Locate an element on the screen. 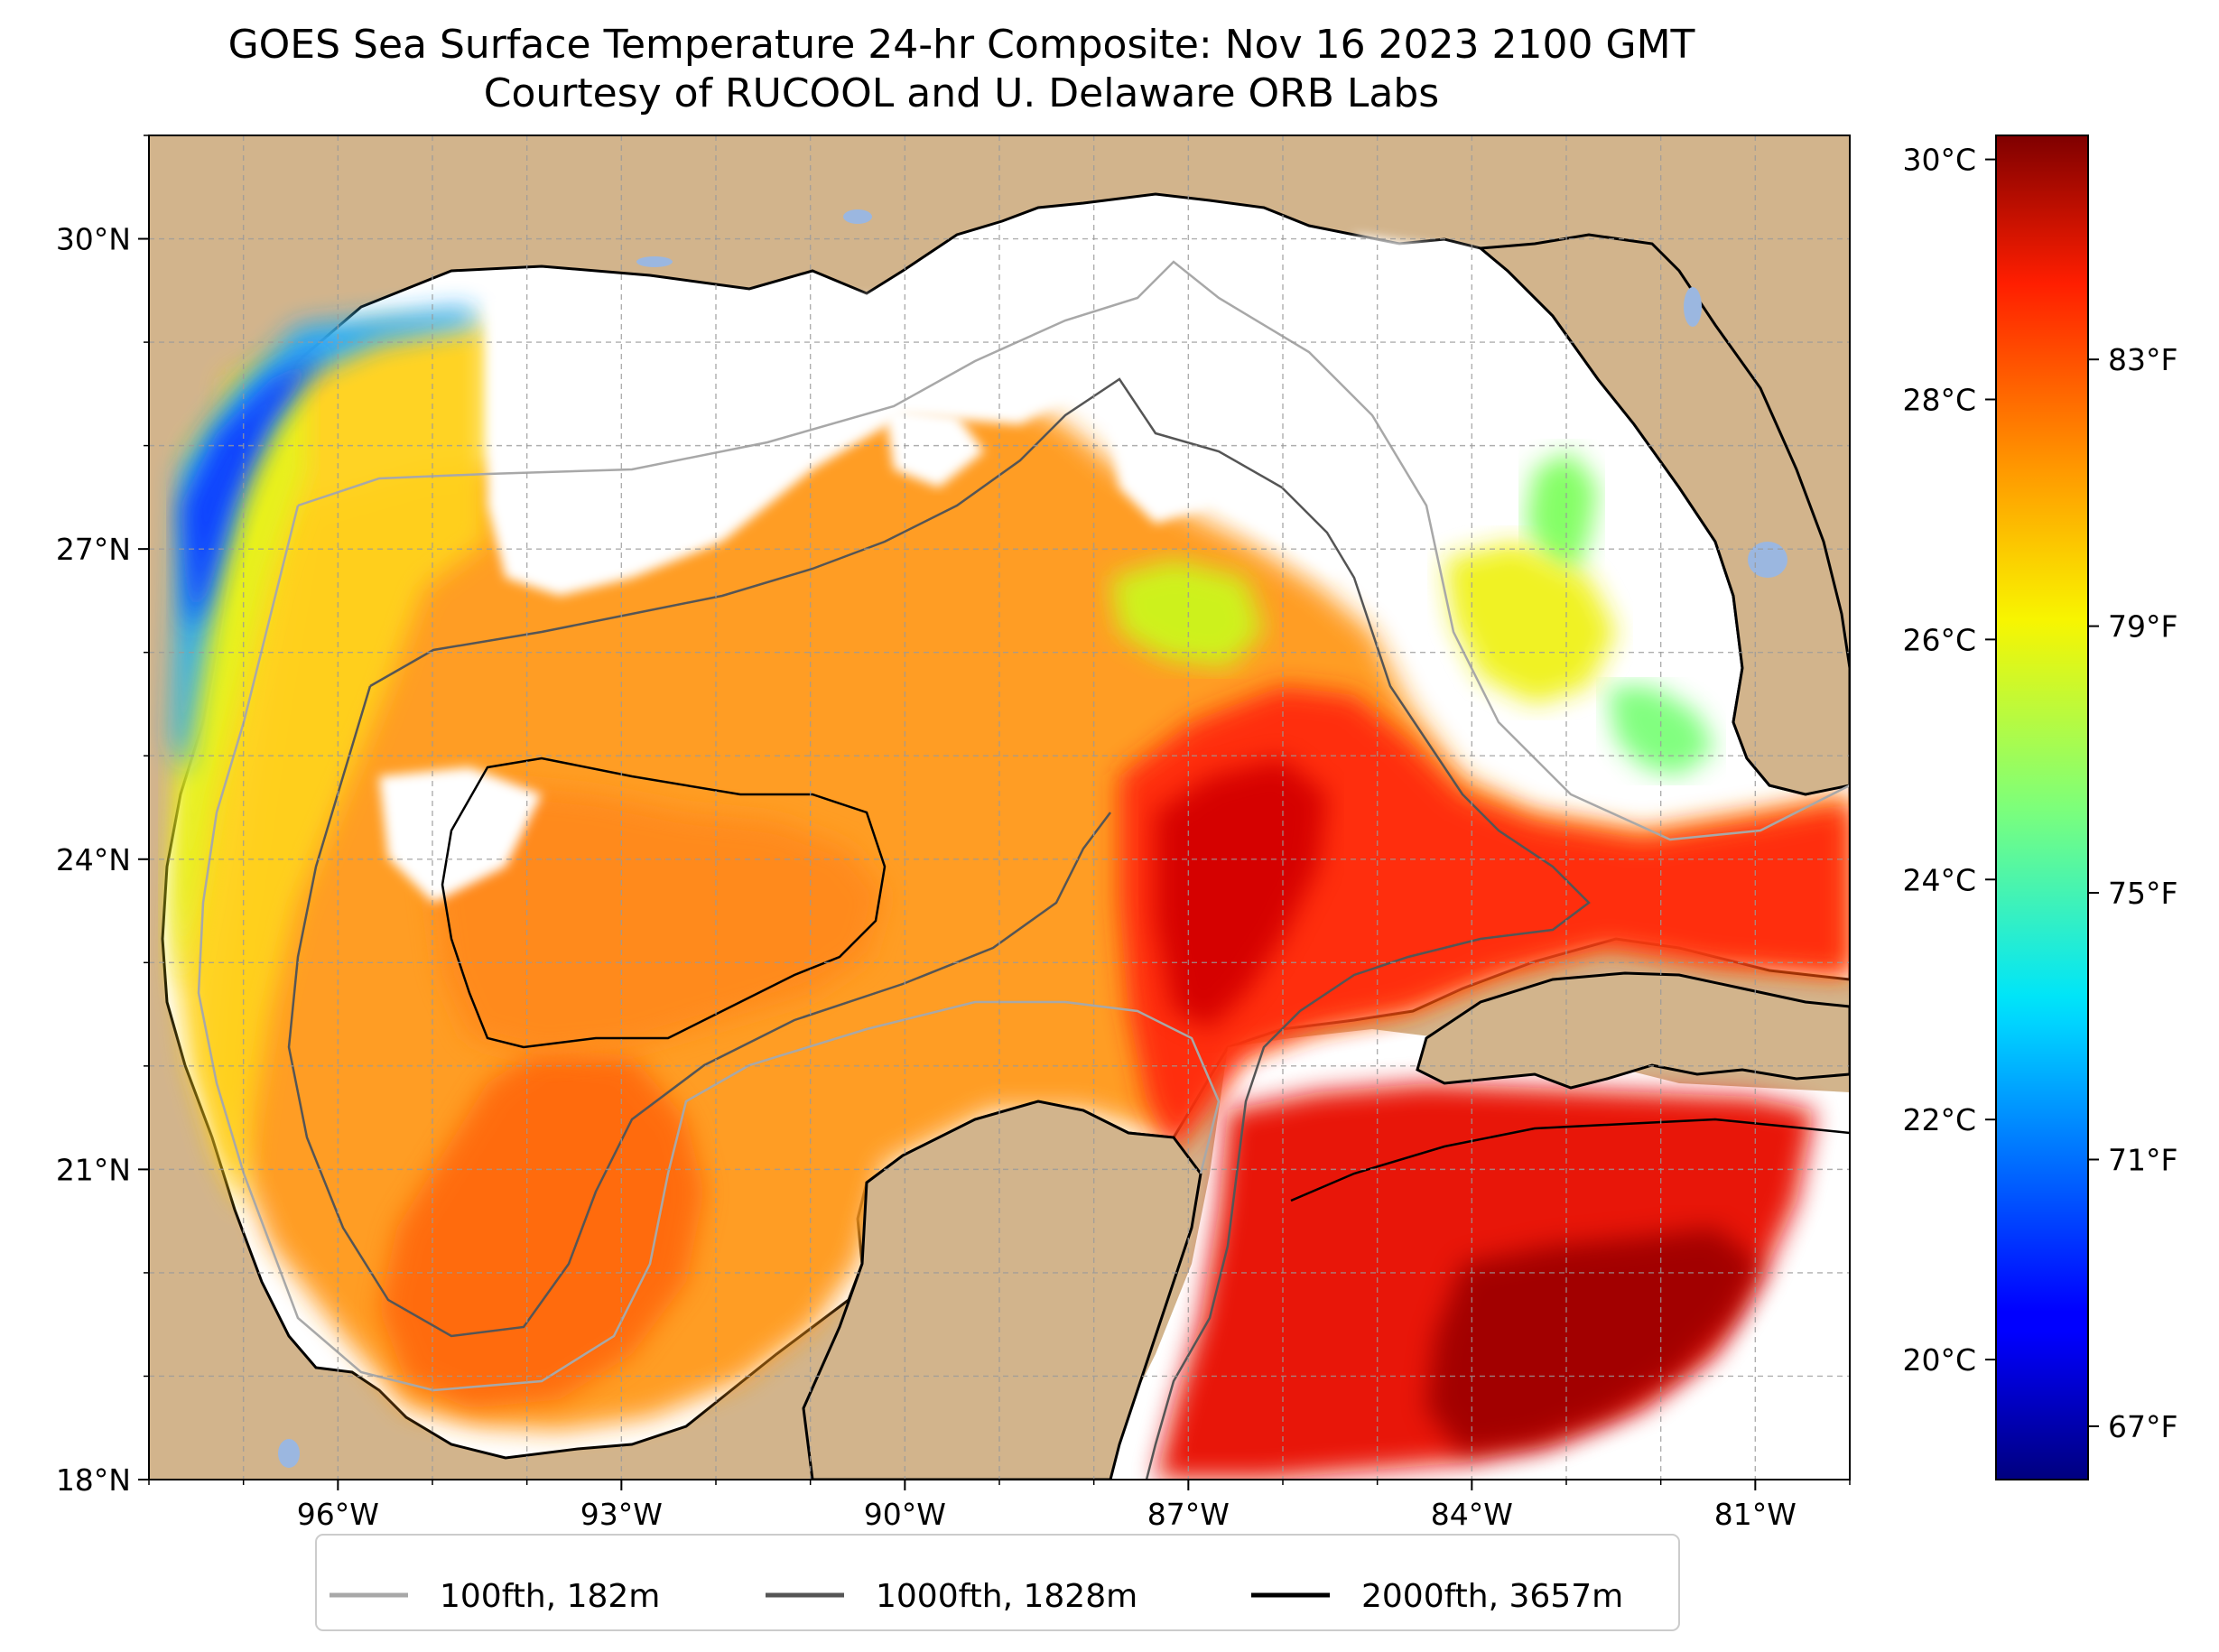 This screenshot has width=2219, height=1652. legend-label-2000fth: 2000fth, 3657m is located at coordinates (1492, 1596).